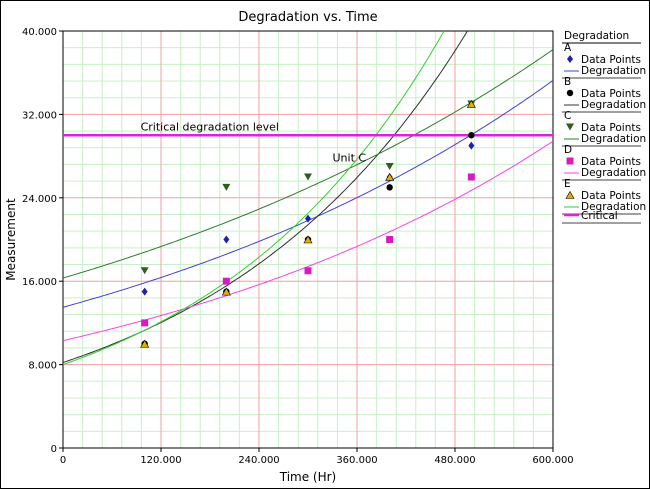 The height and width of the screenshot is (489, 650). I want to click on x-tick-label: 360.000, so click(356, 460).